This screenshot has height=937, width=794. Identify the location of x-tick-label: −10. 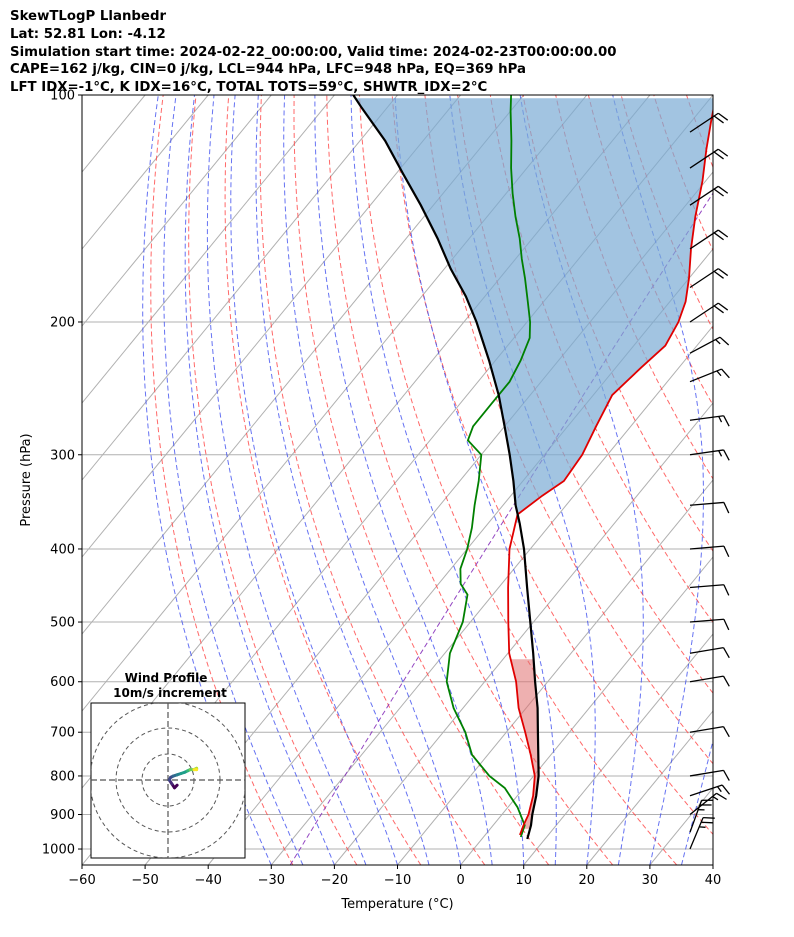
(397, 880).